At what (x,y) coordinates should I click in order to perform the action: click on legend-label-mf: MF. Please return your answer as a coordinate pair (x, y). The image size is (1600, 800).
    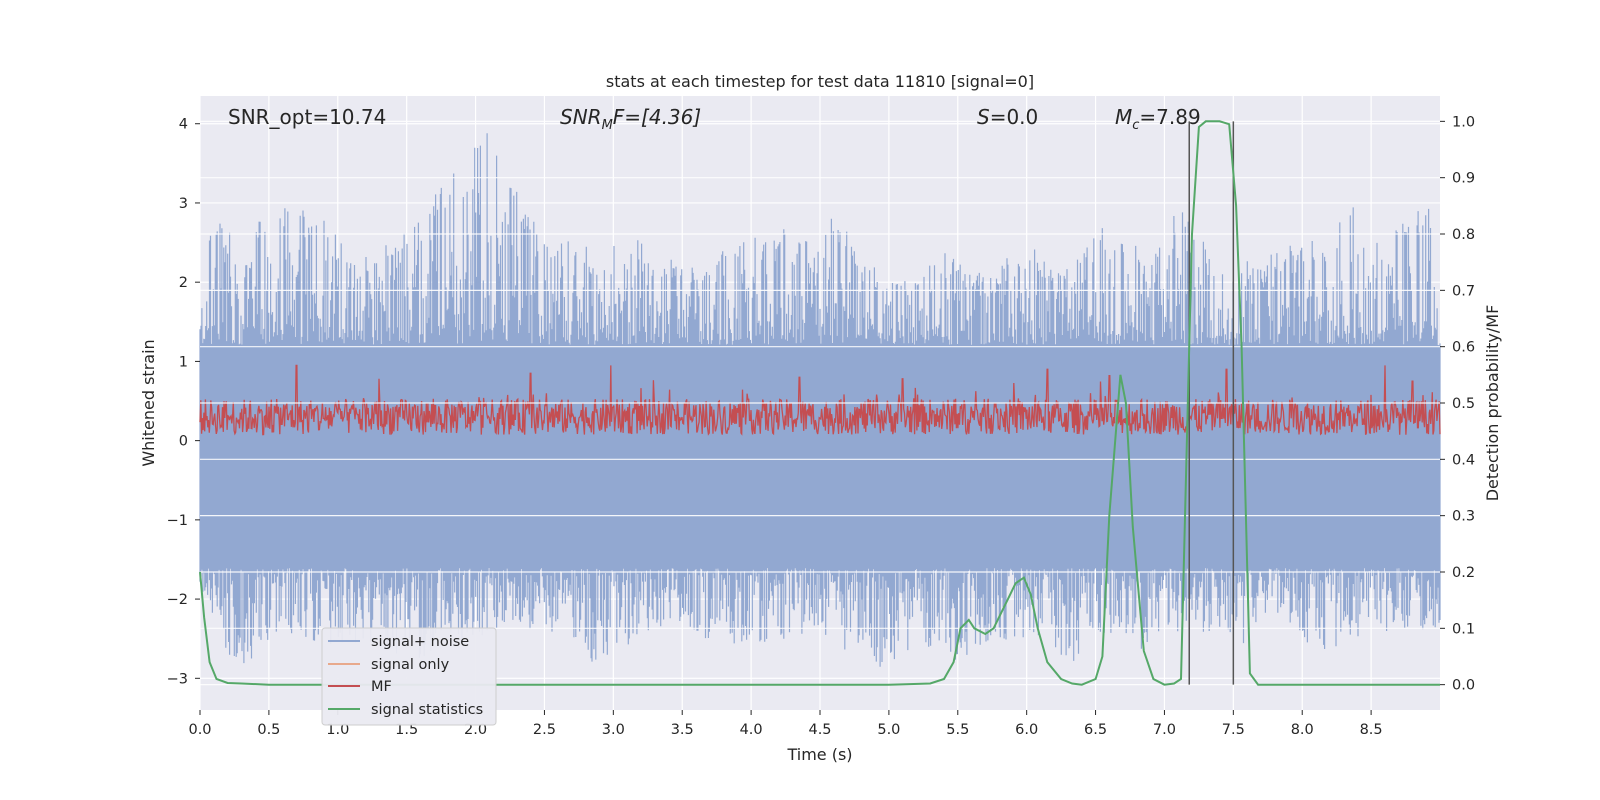
    Looking at the image, I should click on (381, 687).